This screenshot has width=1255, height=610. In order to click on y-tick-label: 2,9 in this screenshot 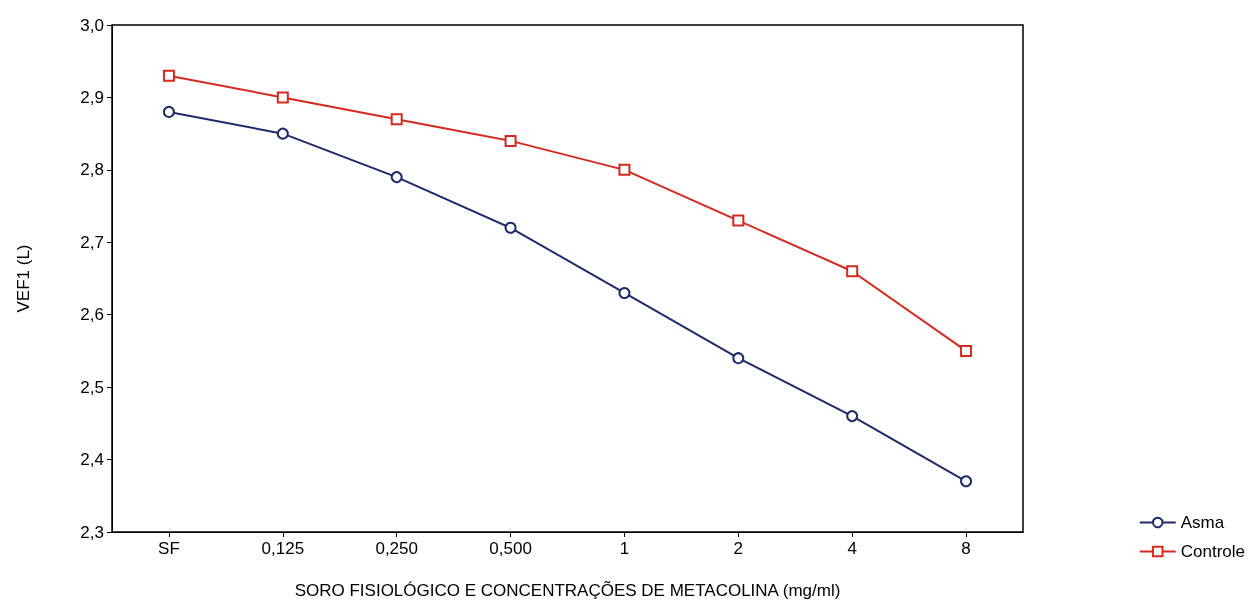, I will do `click(92, 97)`.